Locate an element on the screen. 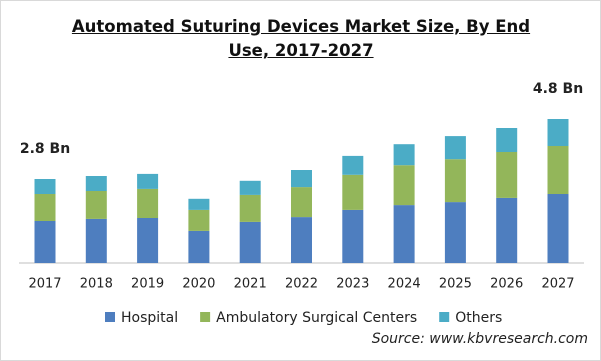  x-tick-label: 2019 is located at coordinates (147, 284).